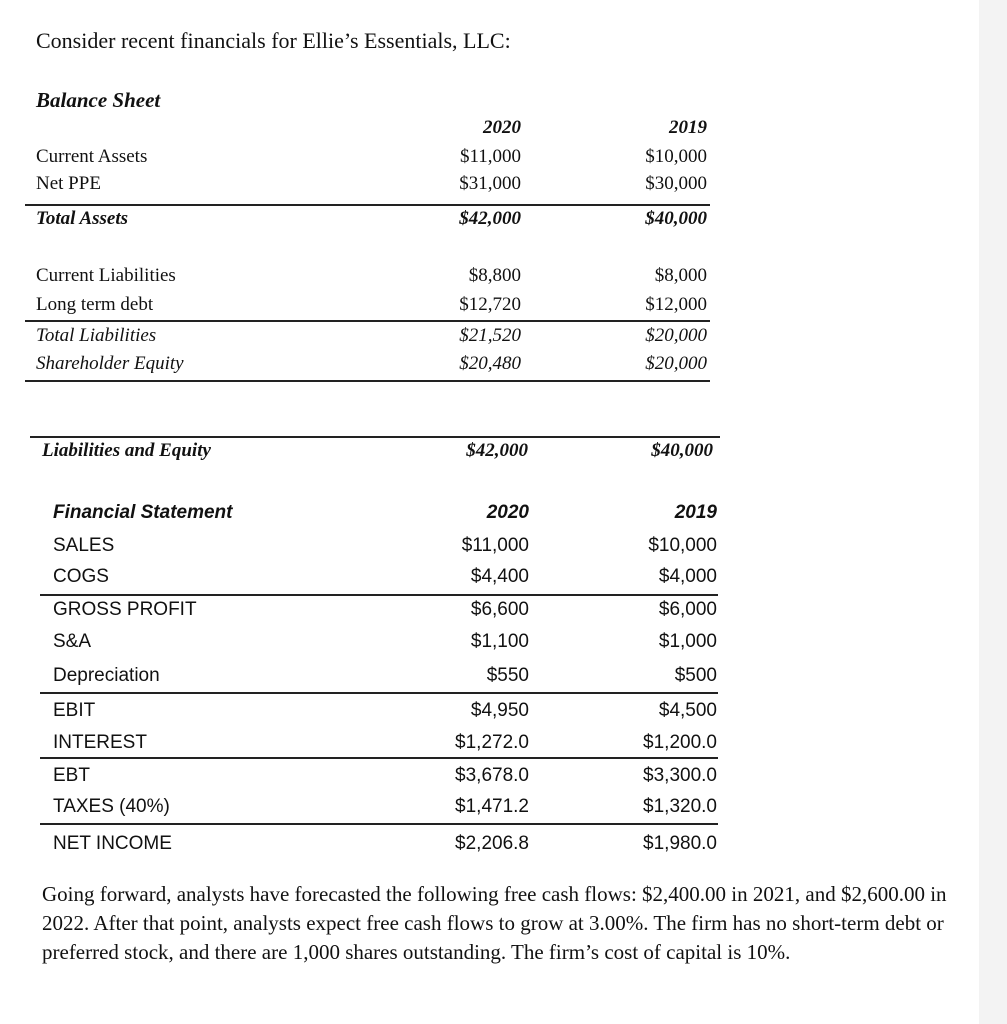 The width and height of the screenshot is (1007, 1024). I want to click on row-label: NET INCOME, so click(112, 843).